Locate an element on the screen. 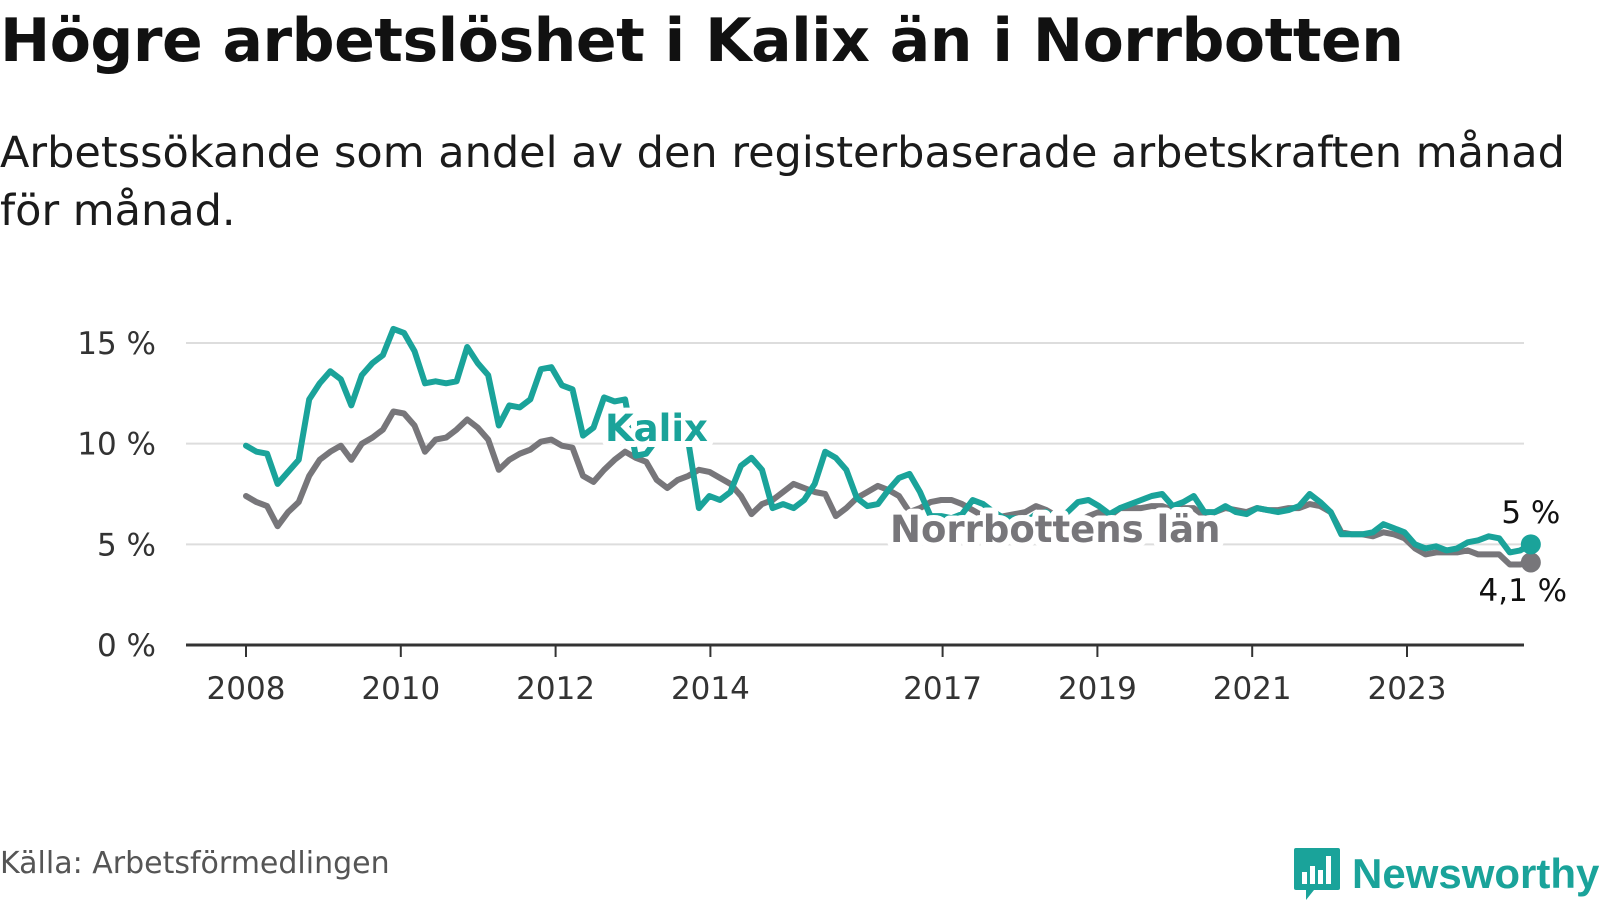 The height and width of the screenshot is (902, 1600). x-tick-label: 2008 is located at coordinates (246, 689).